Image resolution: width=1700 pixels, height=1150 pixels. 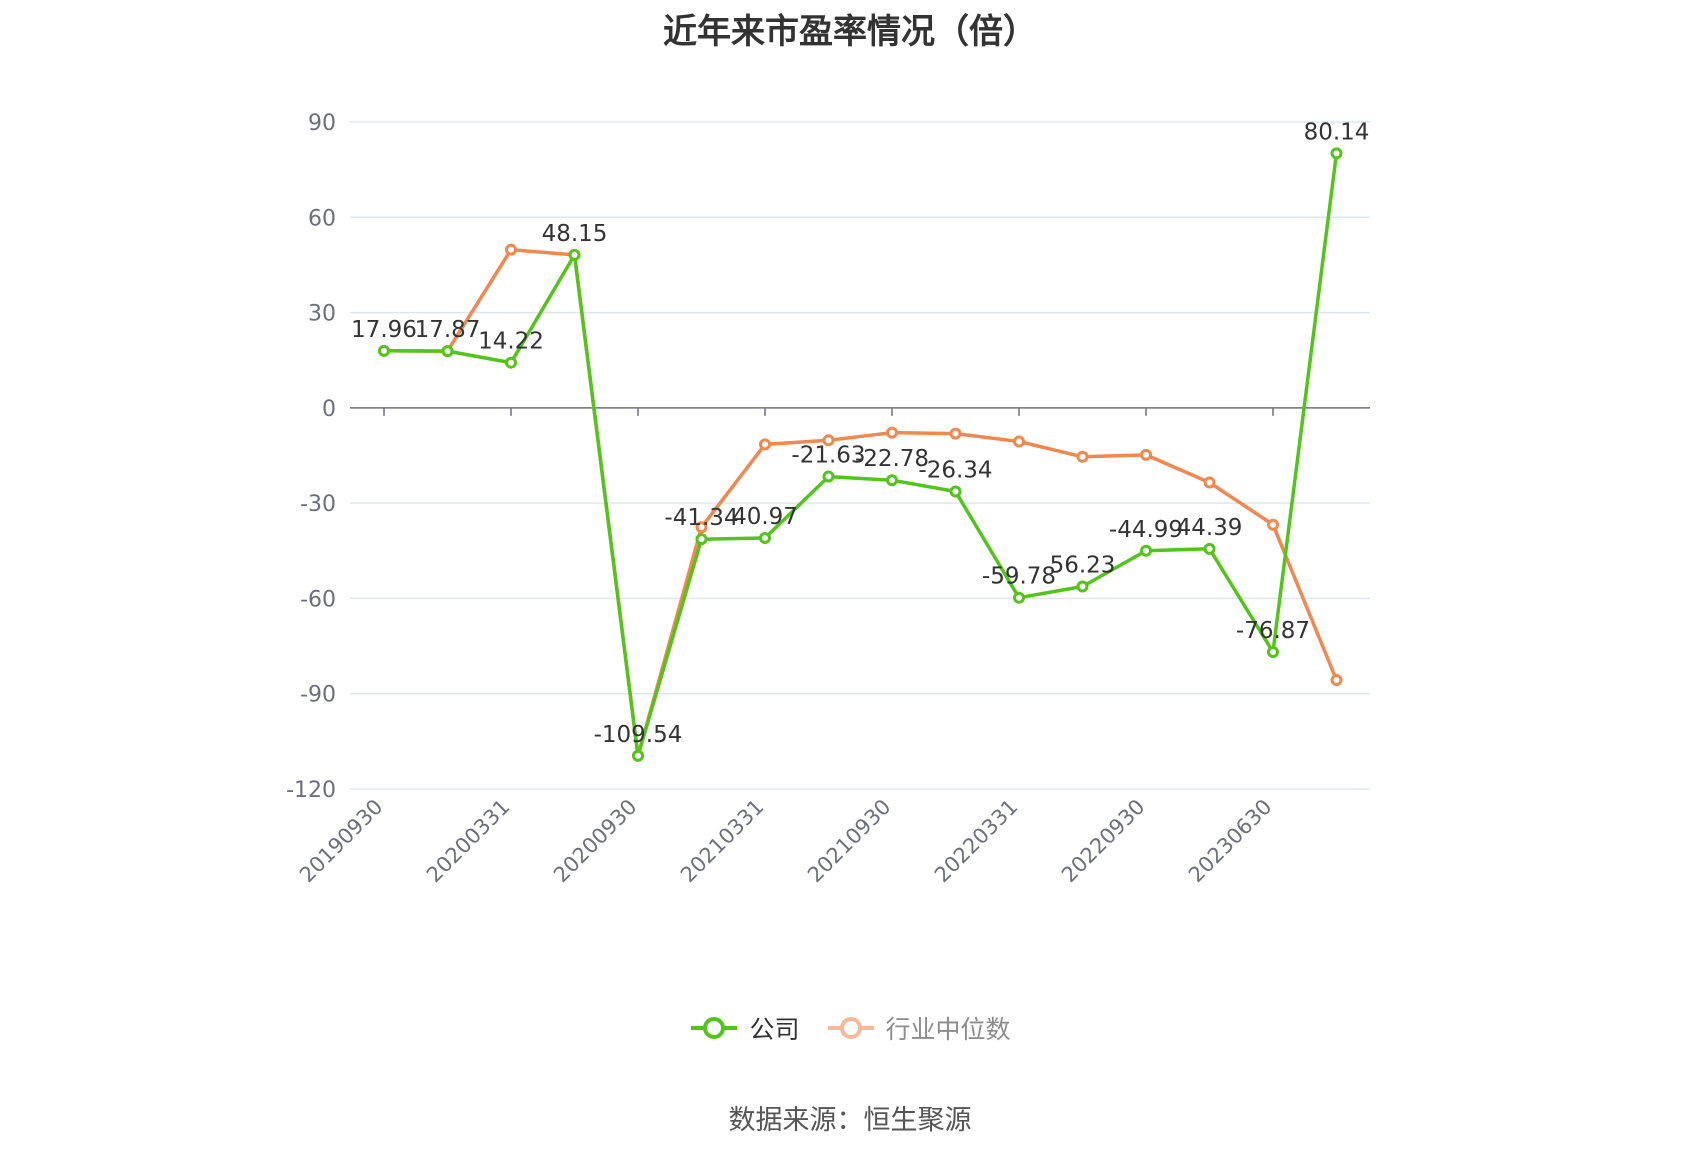 What do you see at coordinates (575, 234) in the screenshot?
I see `data-label: 48.15` at bounding box center [575, 234].